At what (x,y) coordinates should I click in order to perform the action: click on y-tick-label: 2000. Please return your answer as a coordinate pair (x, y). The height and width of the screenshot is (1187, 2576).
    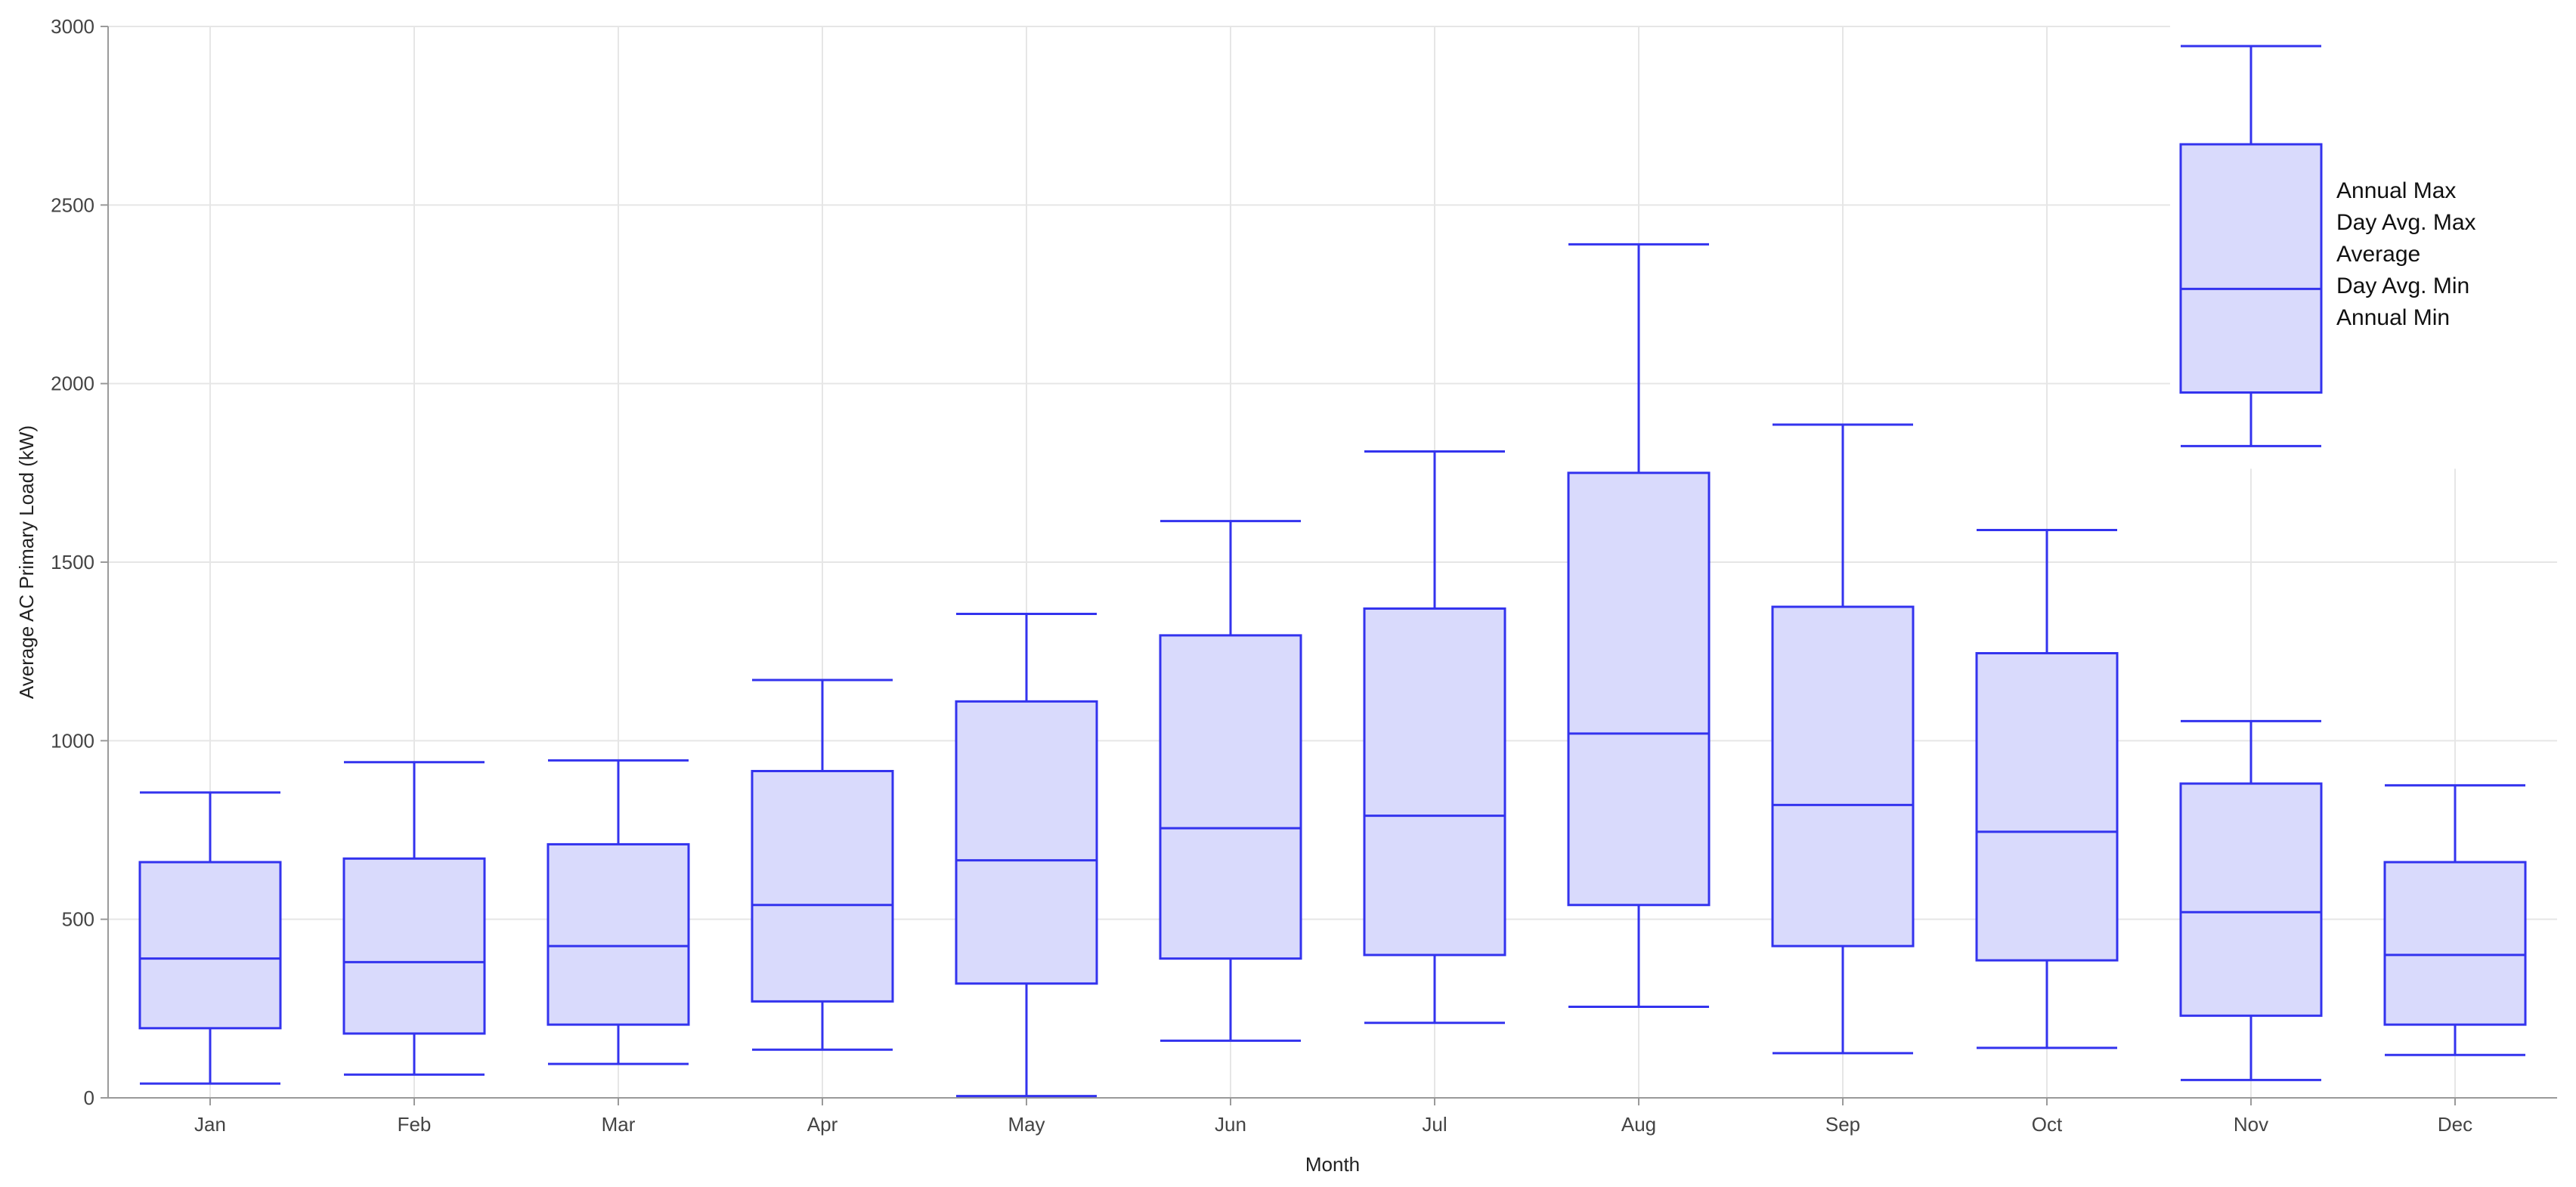
    Looking at the image, I should click on (72, 384).